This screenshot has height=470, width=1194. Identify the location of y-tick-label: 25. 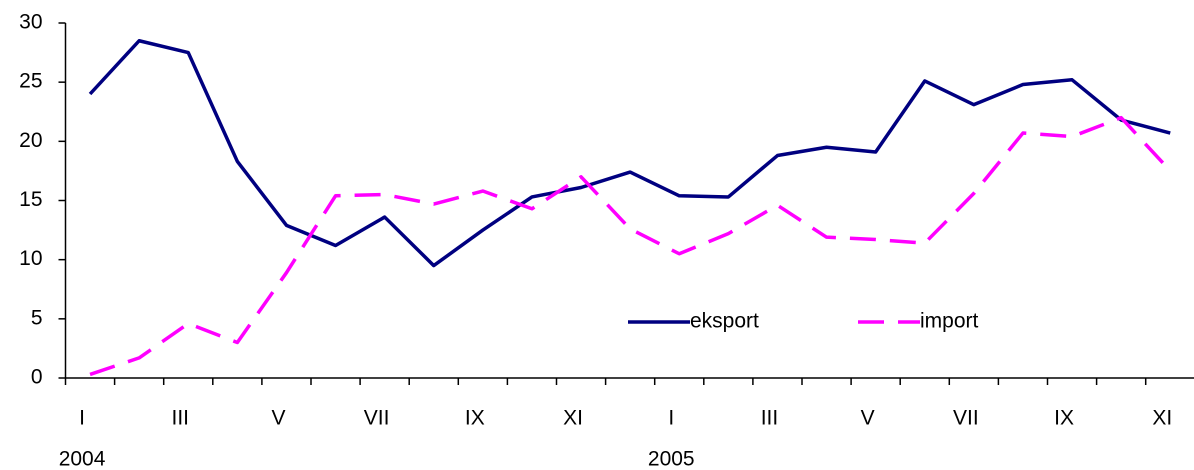
(30, 81).